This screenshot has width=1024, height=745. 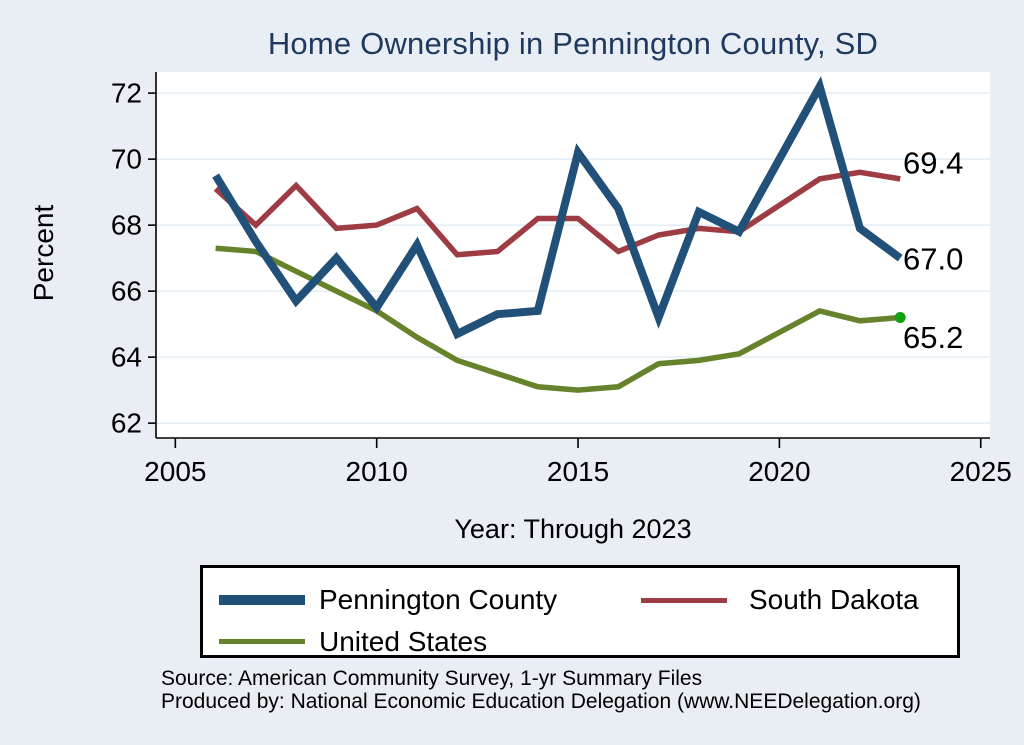 I want to click on x-tick-label-2005: 2005, so click(x=175, y=471).